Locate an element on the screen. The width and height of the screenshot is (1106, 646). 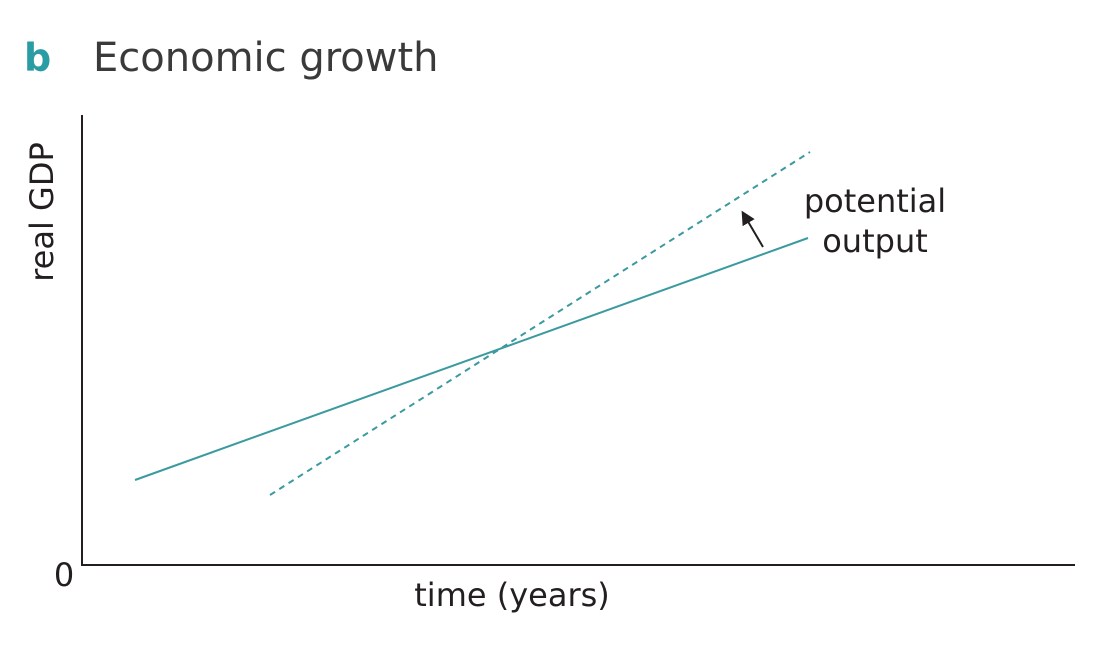
title: Economic growth is located at coordinates (266, 58).